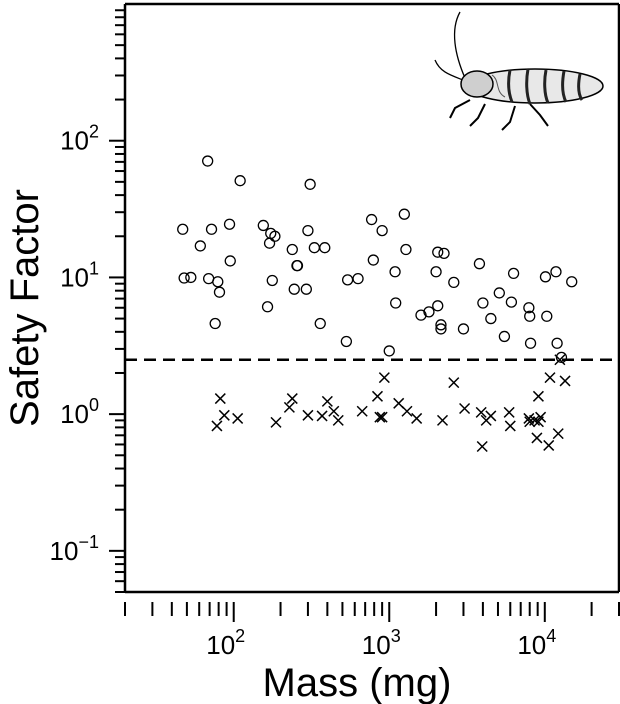 This screenshot has width=620, height=704. I want to click on y-tick-label: 10⁰, so click(79, 412).